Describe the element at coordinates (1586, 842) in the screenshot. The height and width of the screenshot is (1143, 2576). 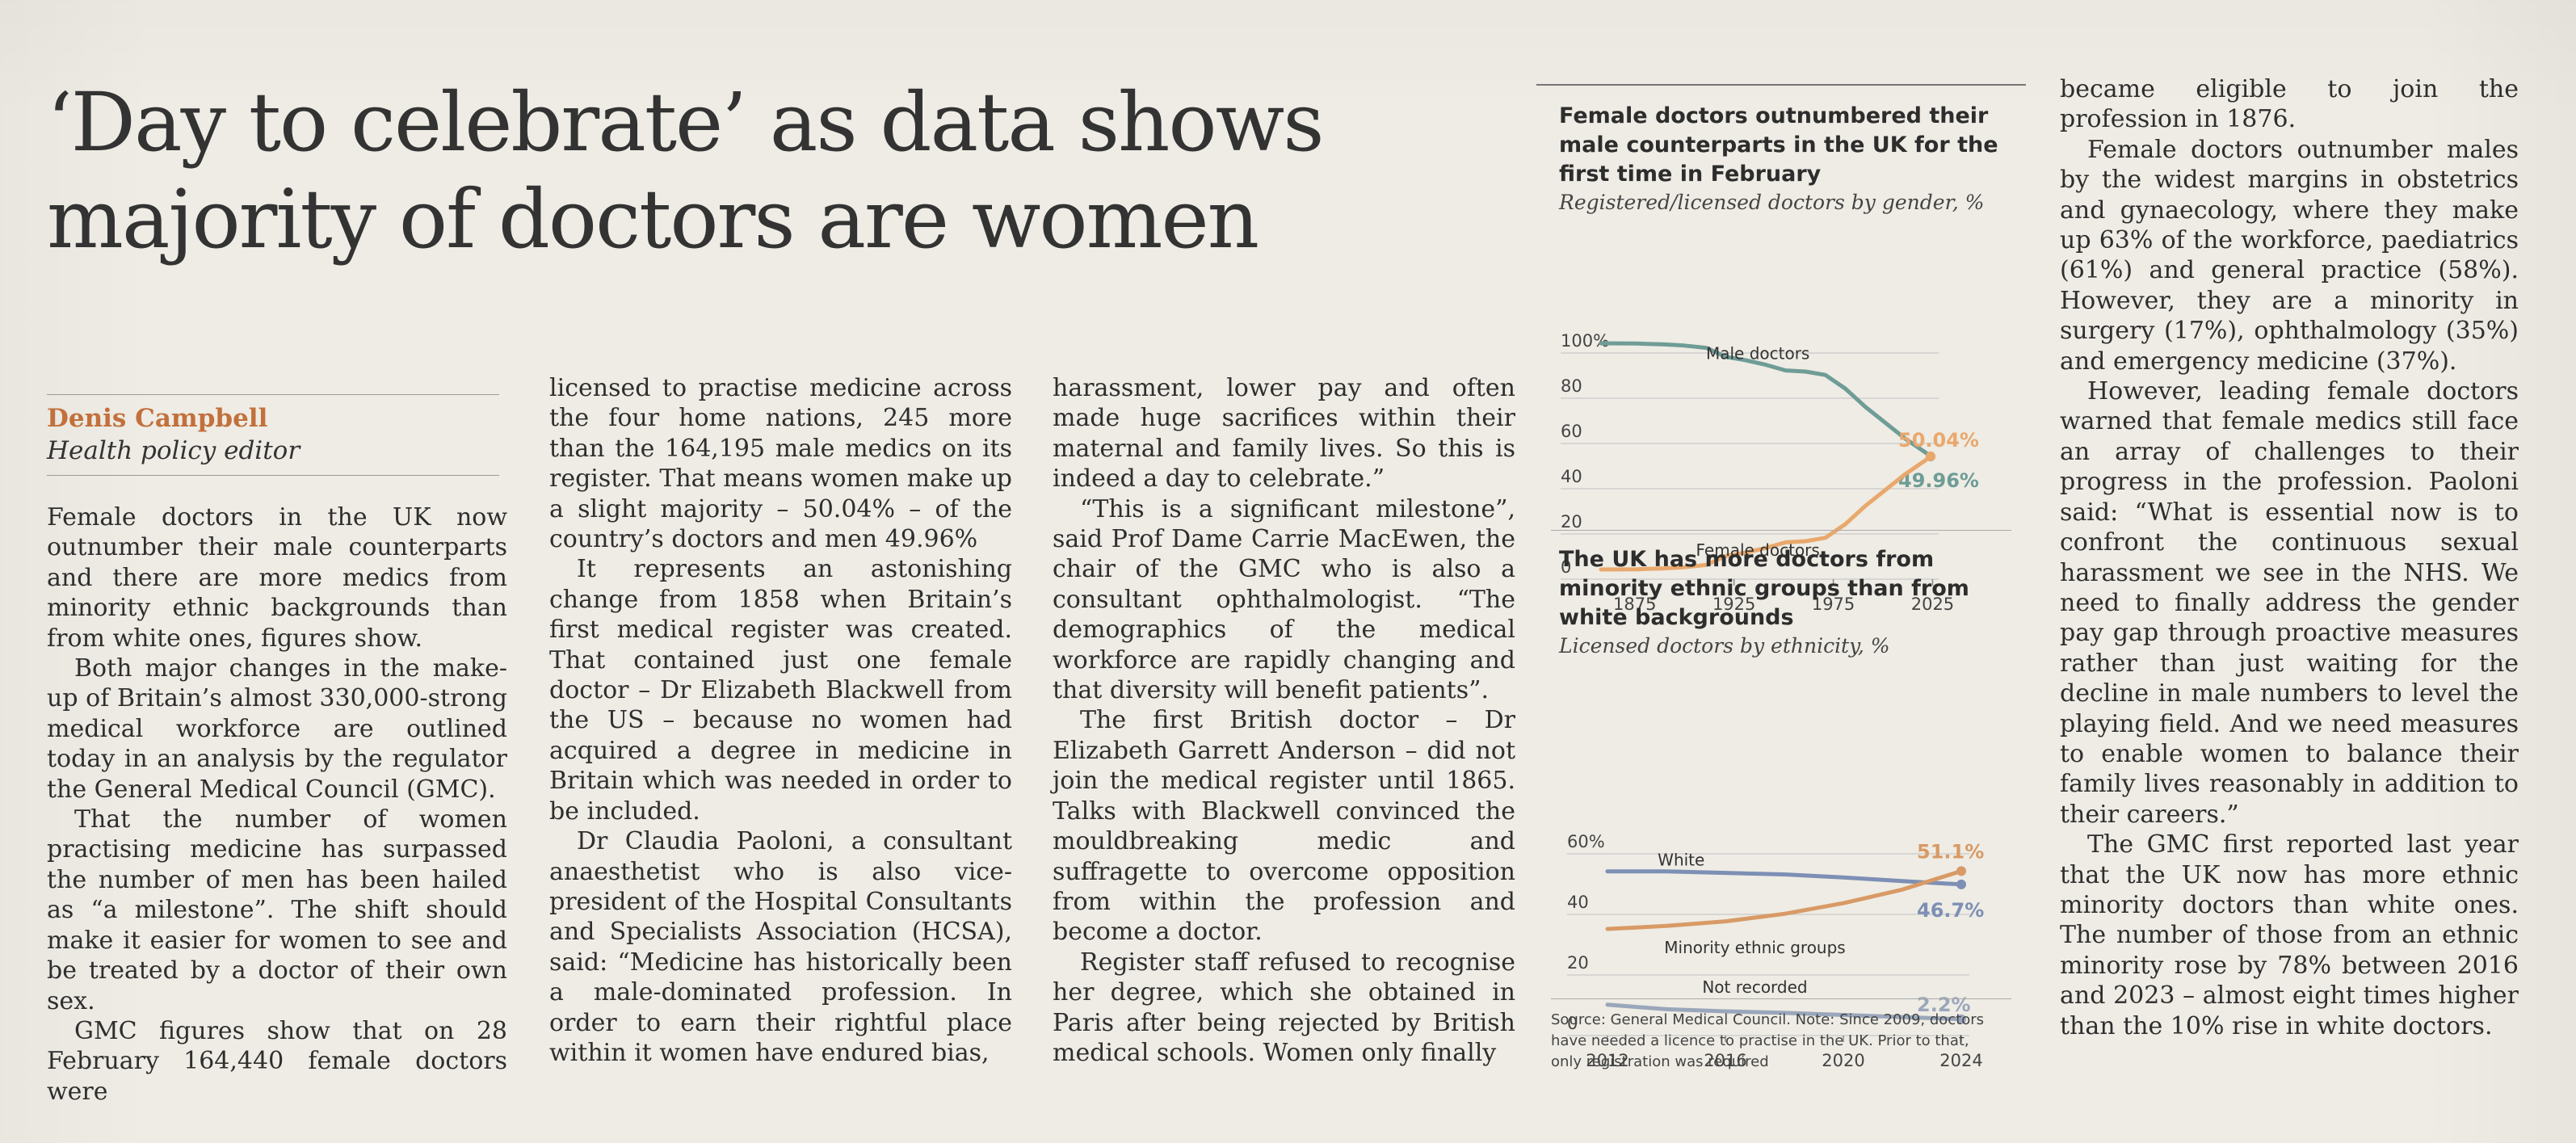
I see `chart2-y-tick-label: 60%` at that location.